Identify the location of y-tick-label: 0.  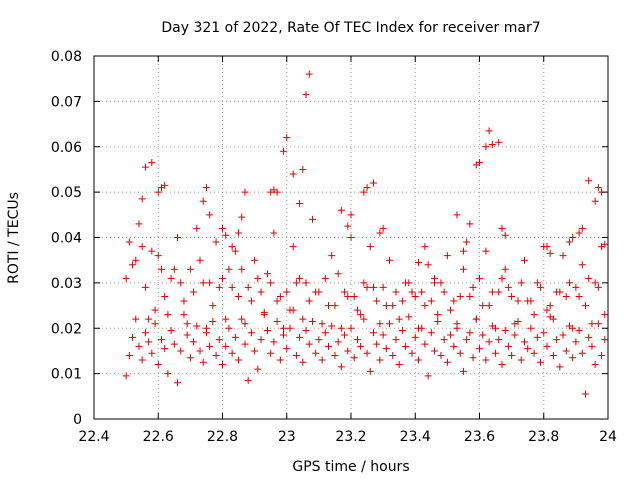
(77, 420).